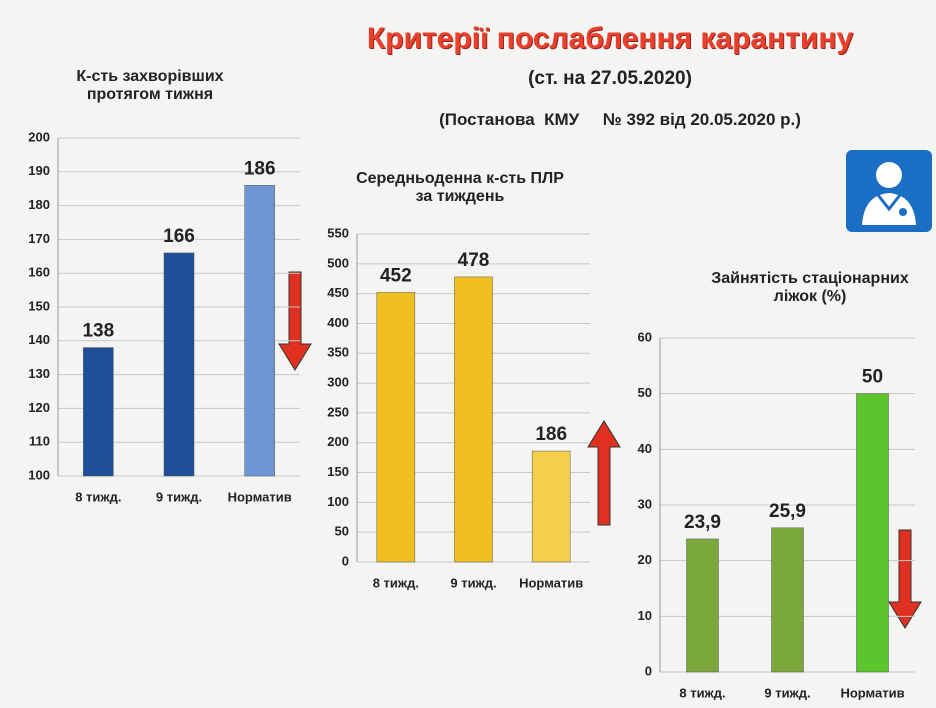 The image size is (936, 708). I want to click on chart-title: Зайнятість стаціонарних ліжок (%), so click(810, 287).